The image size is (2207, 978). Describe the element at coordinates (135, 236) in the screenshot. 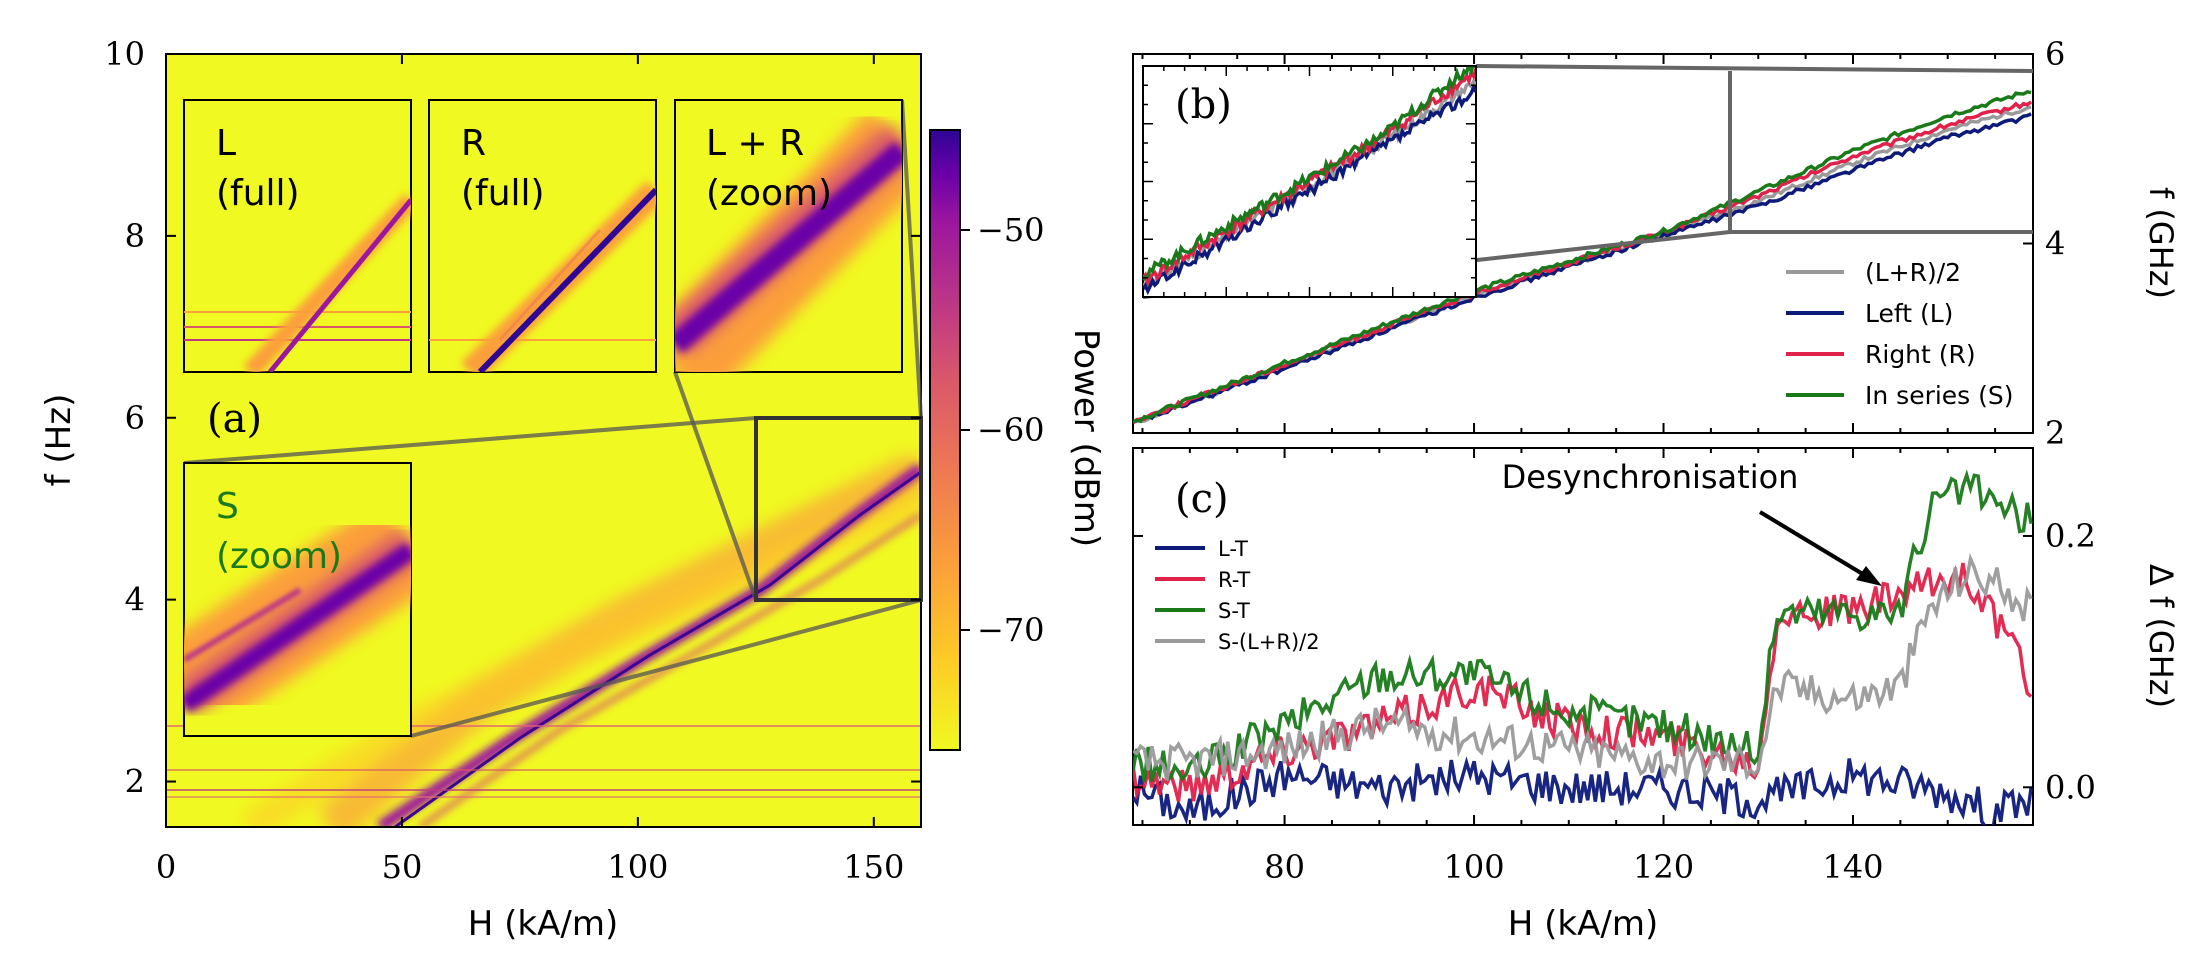

I see `panel-a-ytick-label: 8` at that location.